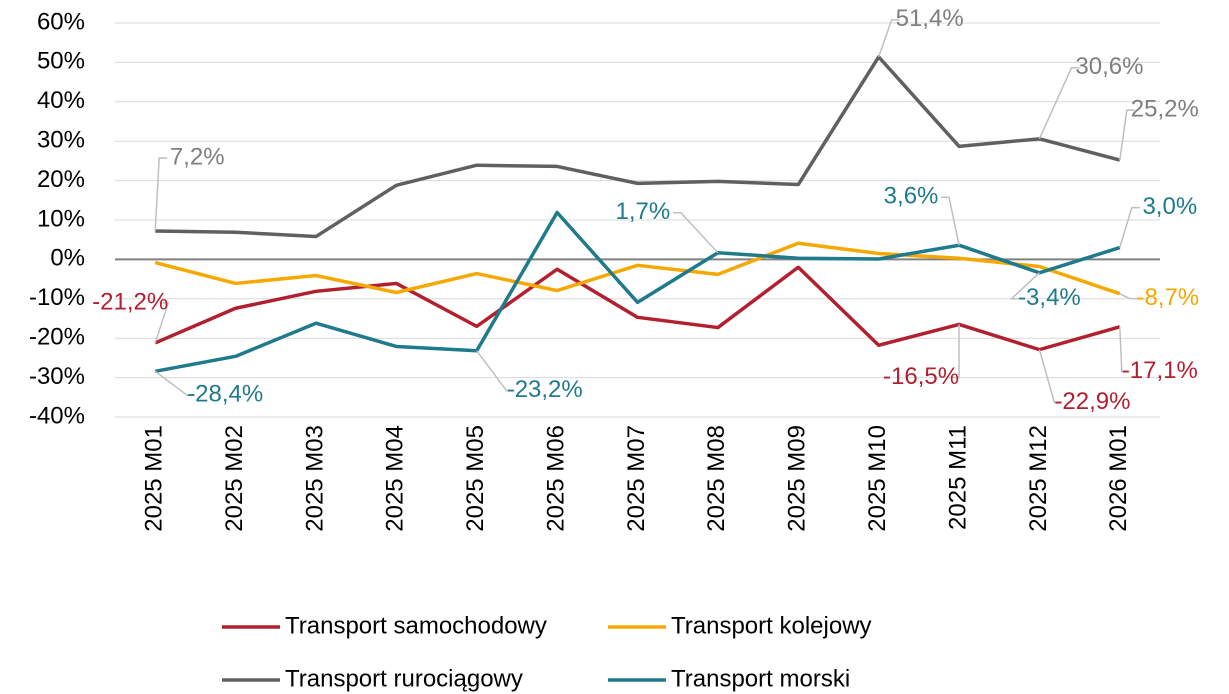  What do you see at coordinates (1160, 370) in the screenshot?
I see `data-label: -17,1%` at bounding box center [1160, 370].